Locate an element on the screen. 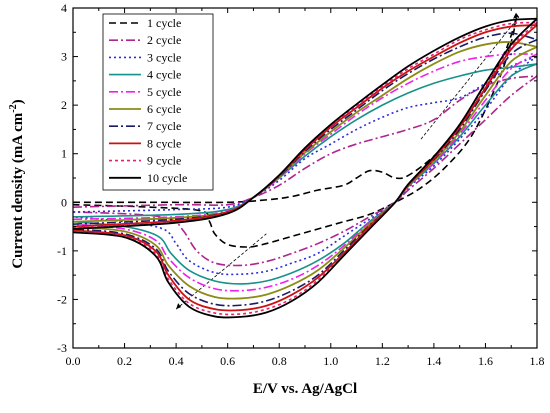 The width and height of the screenshot is (550, 413). y-tick-label: 2 is located at coordinates (64, 105).